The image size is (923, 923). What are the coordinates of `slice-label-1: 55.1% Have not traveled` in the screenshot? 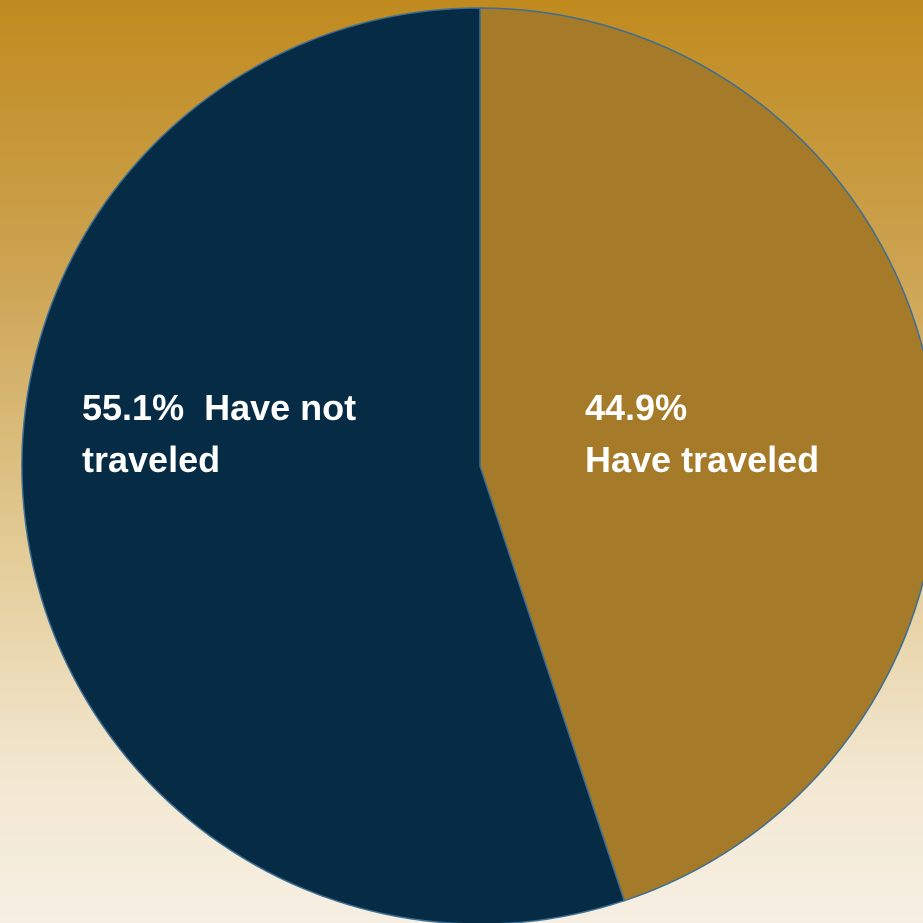 It's located at (219, 433).